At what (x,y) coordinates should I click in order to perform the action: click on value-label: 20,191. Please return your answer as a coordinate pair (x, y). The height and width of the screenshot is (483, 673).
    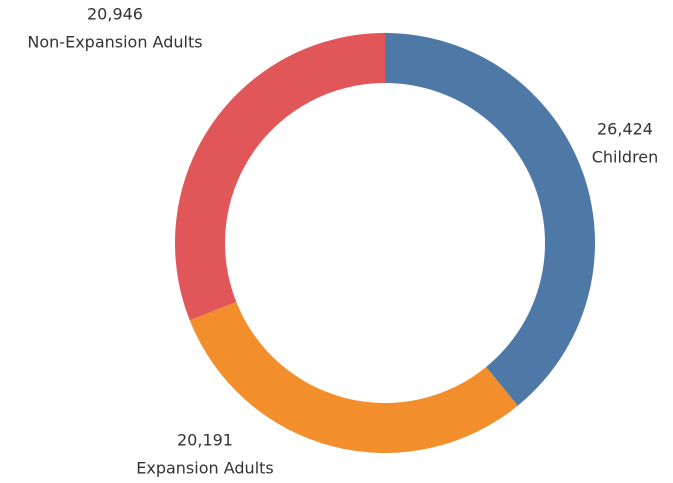
    Looking at the image, I should click on (205, 440).